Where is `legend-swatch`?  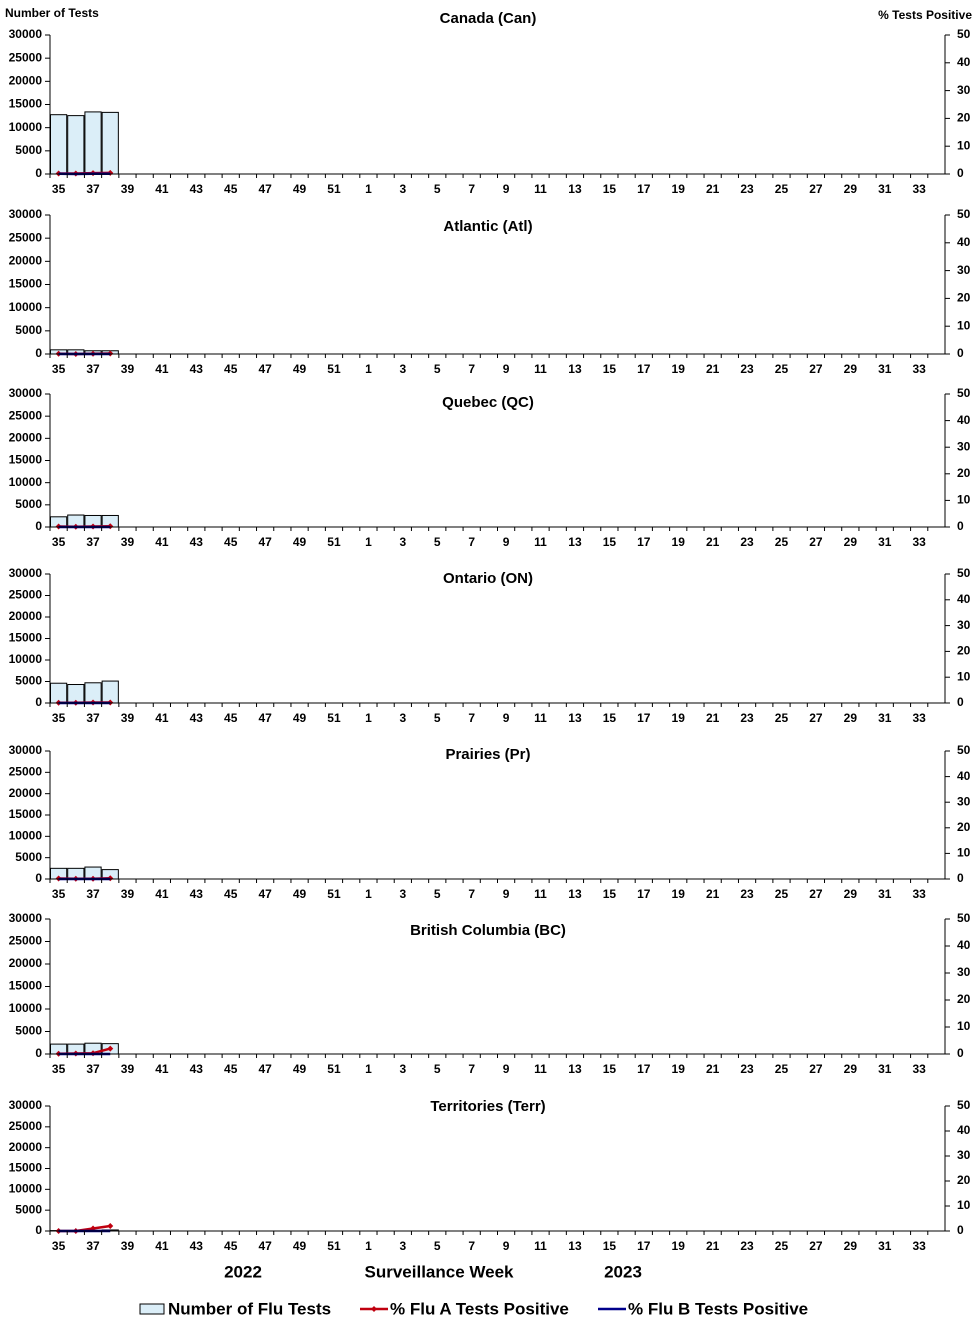 legend-swatch is located at coordinates (152, 1309).